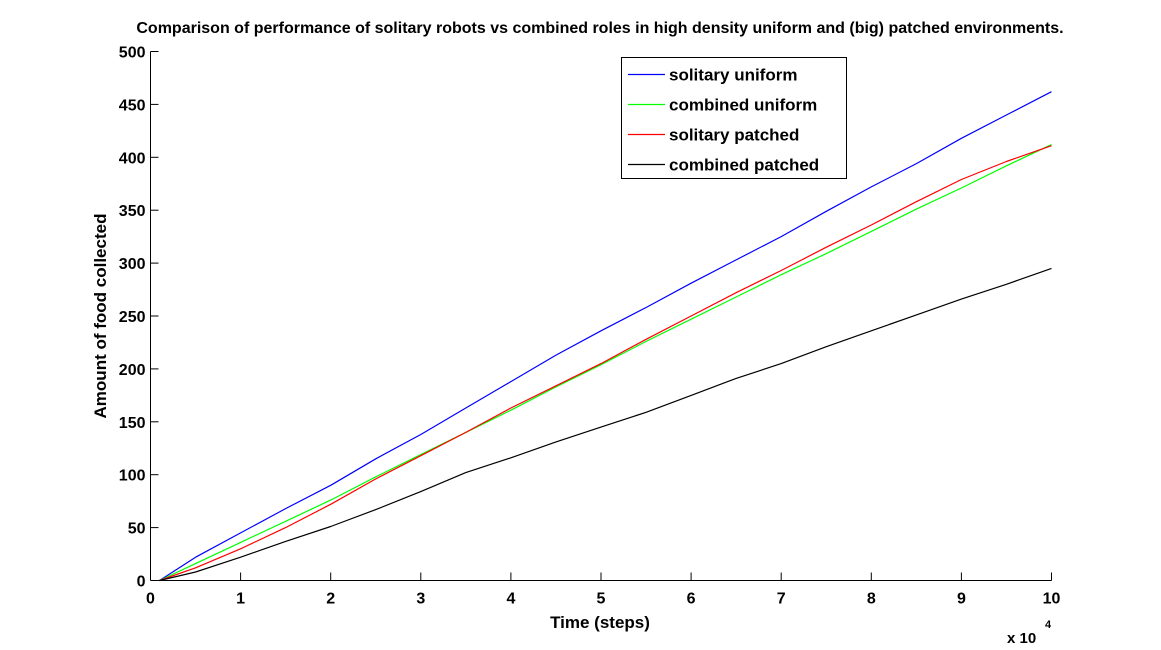 The height and width of the screenshot is (650, 1161). I want to click on legend-label-2: combined uniform, so click(743, 105).